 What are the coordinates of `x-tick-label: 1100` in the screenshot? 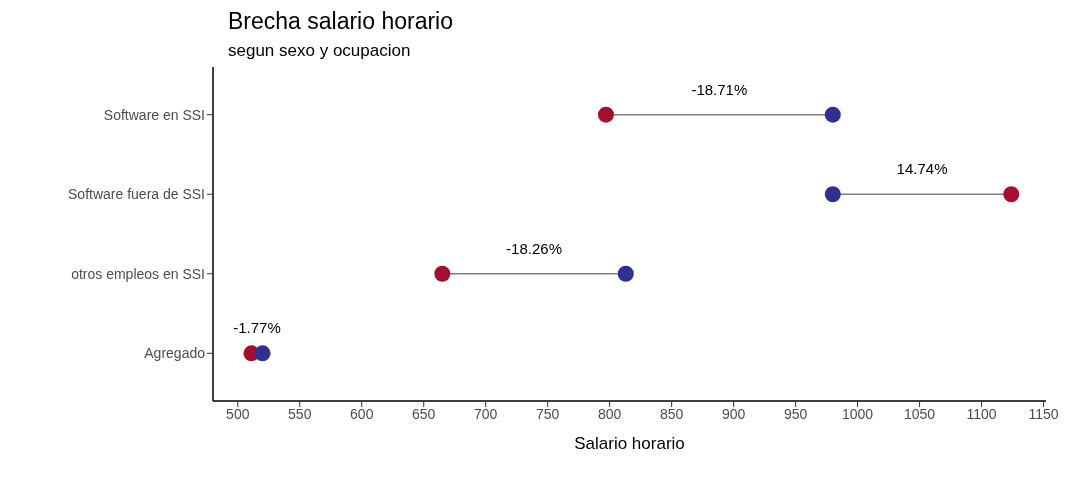 It's located at (981, 413).